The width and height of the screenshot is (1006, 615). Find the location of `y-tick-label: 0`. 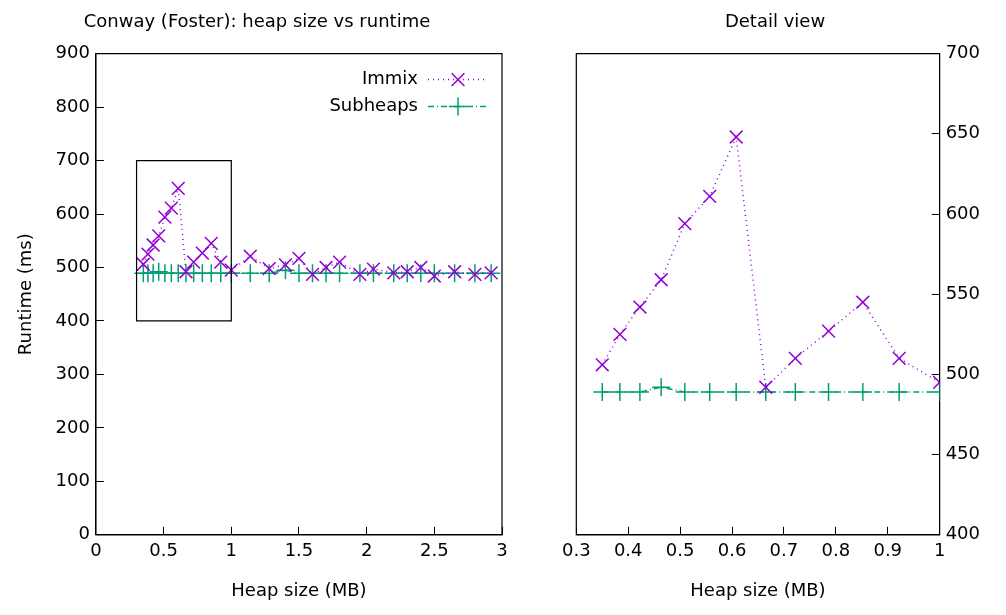

y-tick-label: 0 is located at coordinates (84, 533).